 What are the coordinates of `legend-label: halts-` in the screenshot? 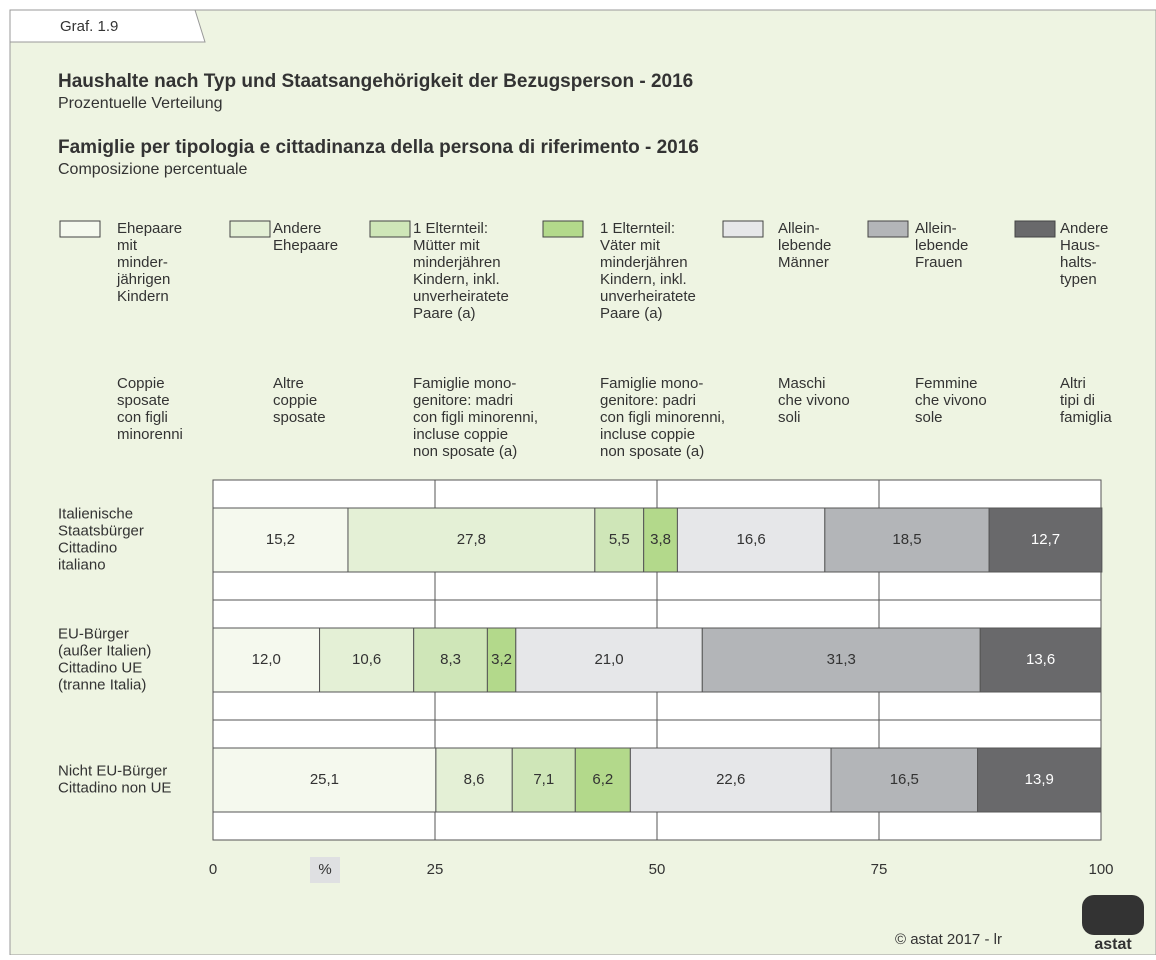 It's located at (1078, 262).